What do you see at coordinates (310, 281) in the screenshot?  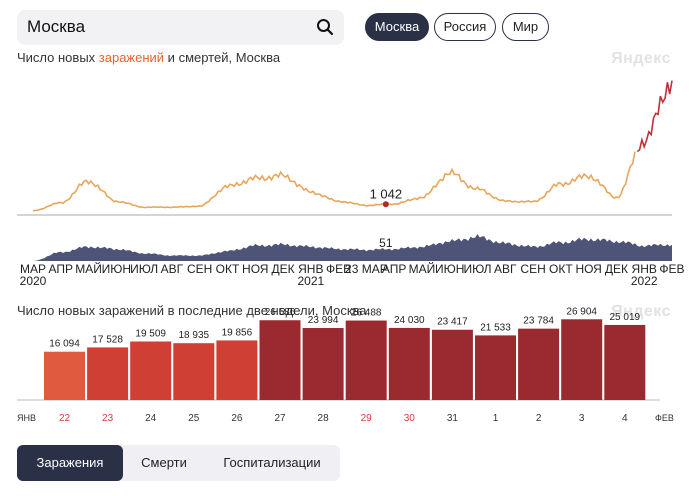 I see `year-label: 2021` at bounding box center [310, 281].